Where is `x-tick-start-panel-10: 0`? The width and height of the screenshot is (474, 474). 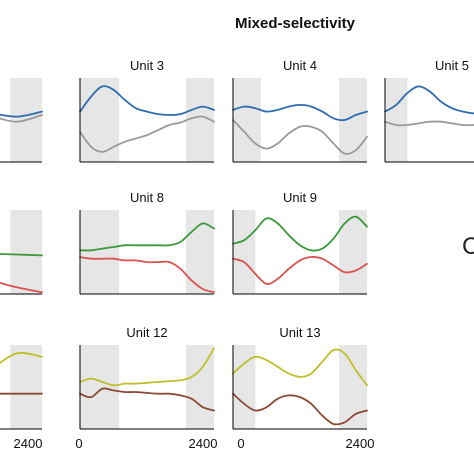
x-tick-start-panel-10: 0 is located at coordinates (240, 443).